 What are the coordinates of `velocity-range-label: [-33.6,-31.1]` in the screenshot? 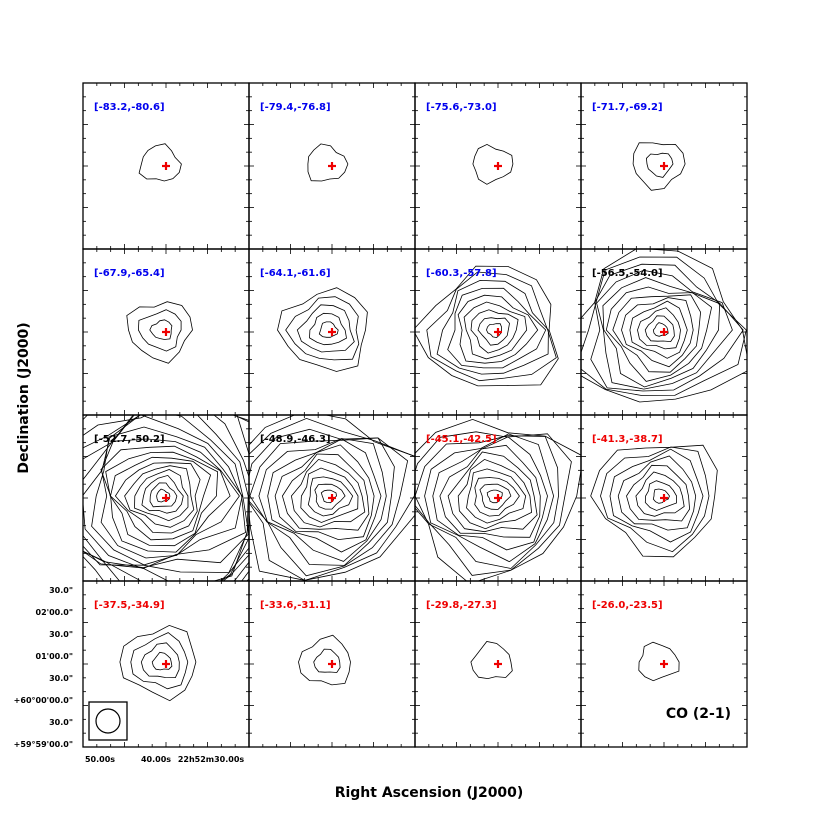 It's located at (295, 605).